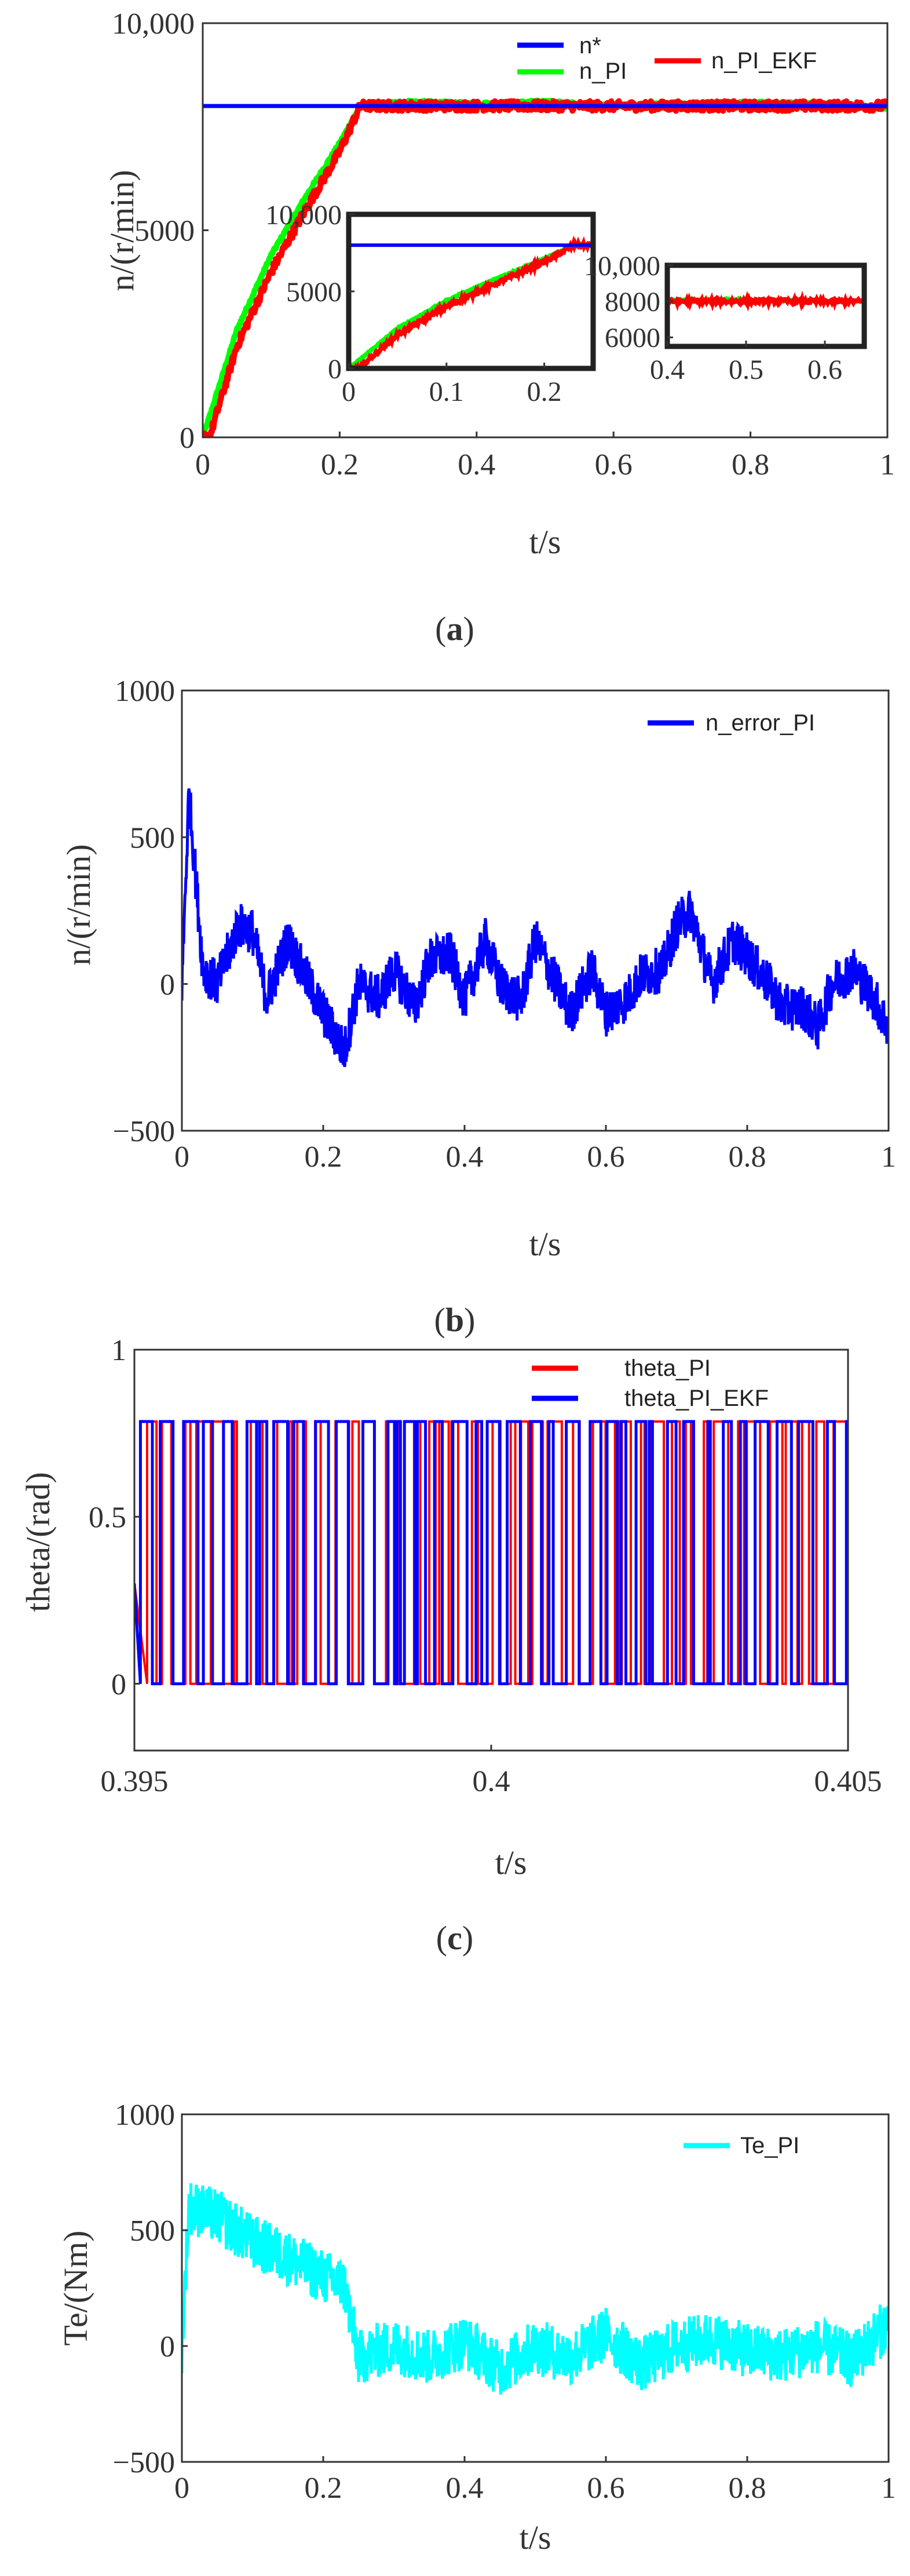 The width and height of the screenshot is (910, 2576). Describe the element at coordinates (135, 1782) in the screenshot. I see `x-tick-label: 0.395` at that location.